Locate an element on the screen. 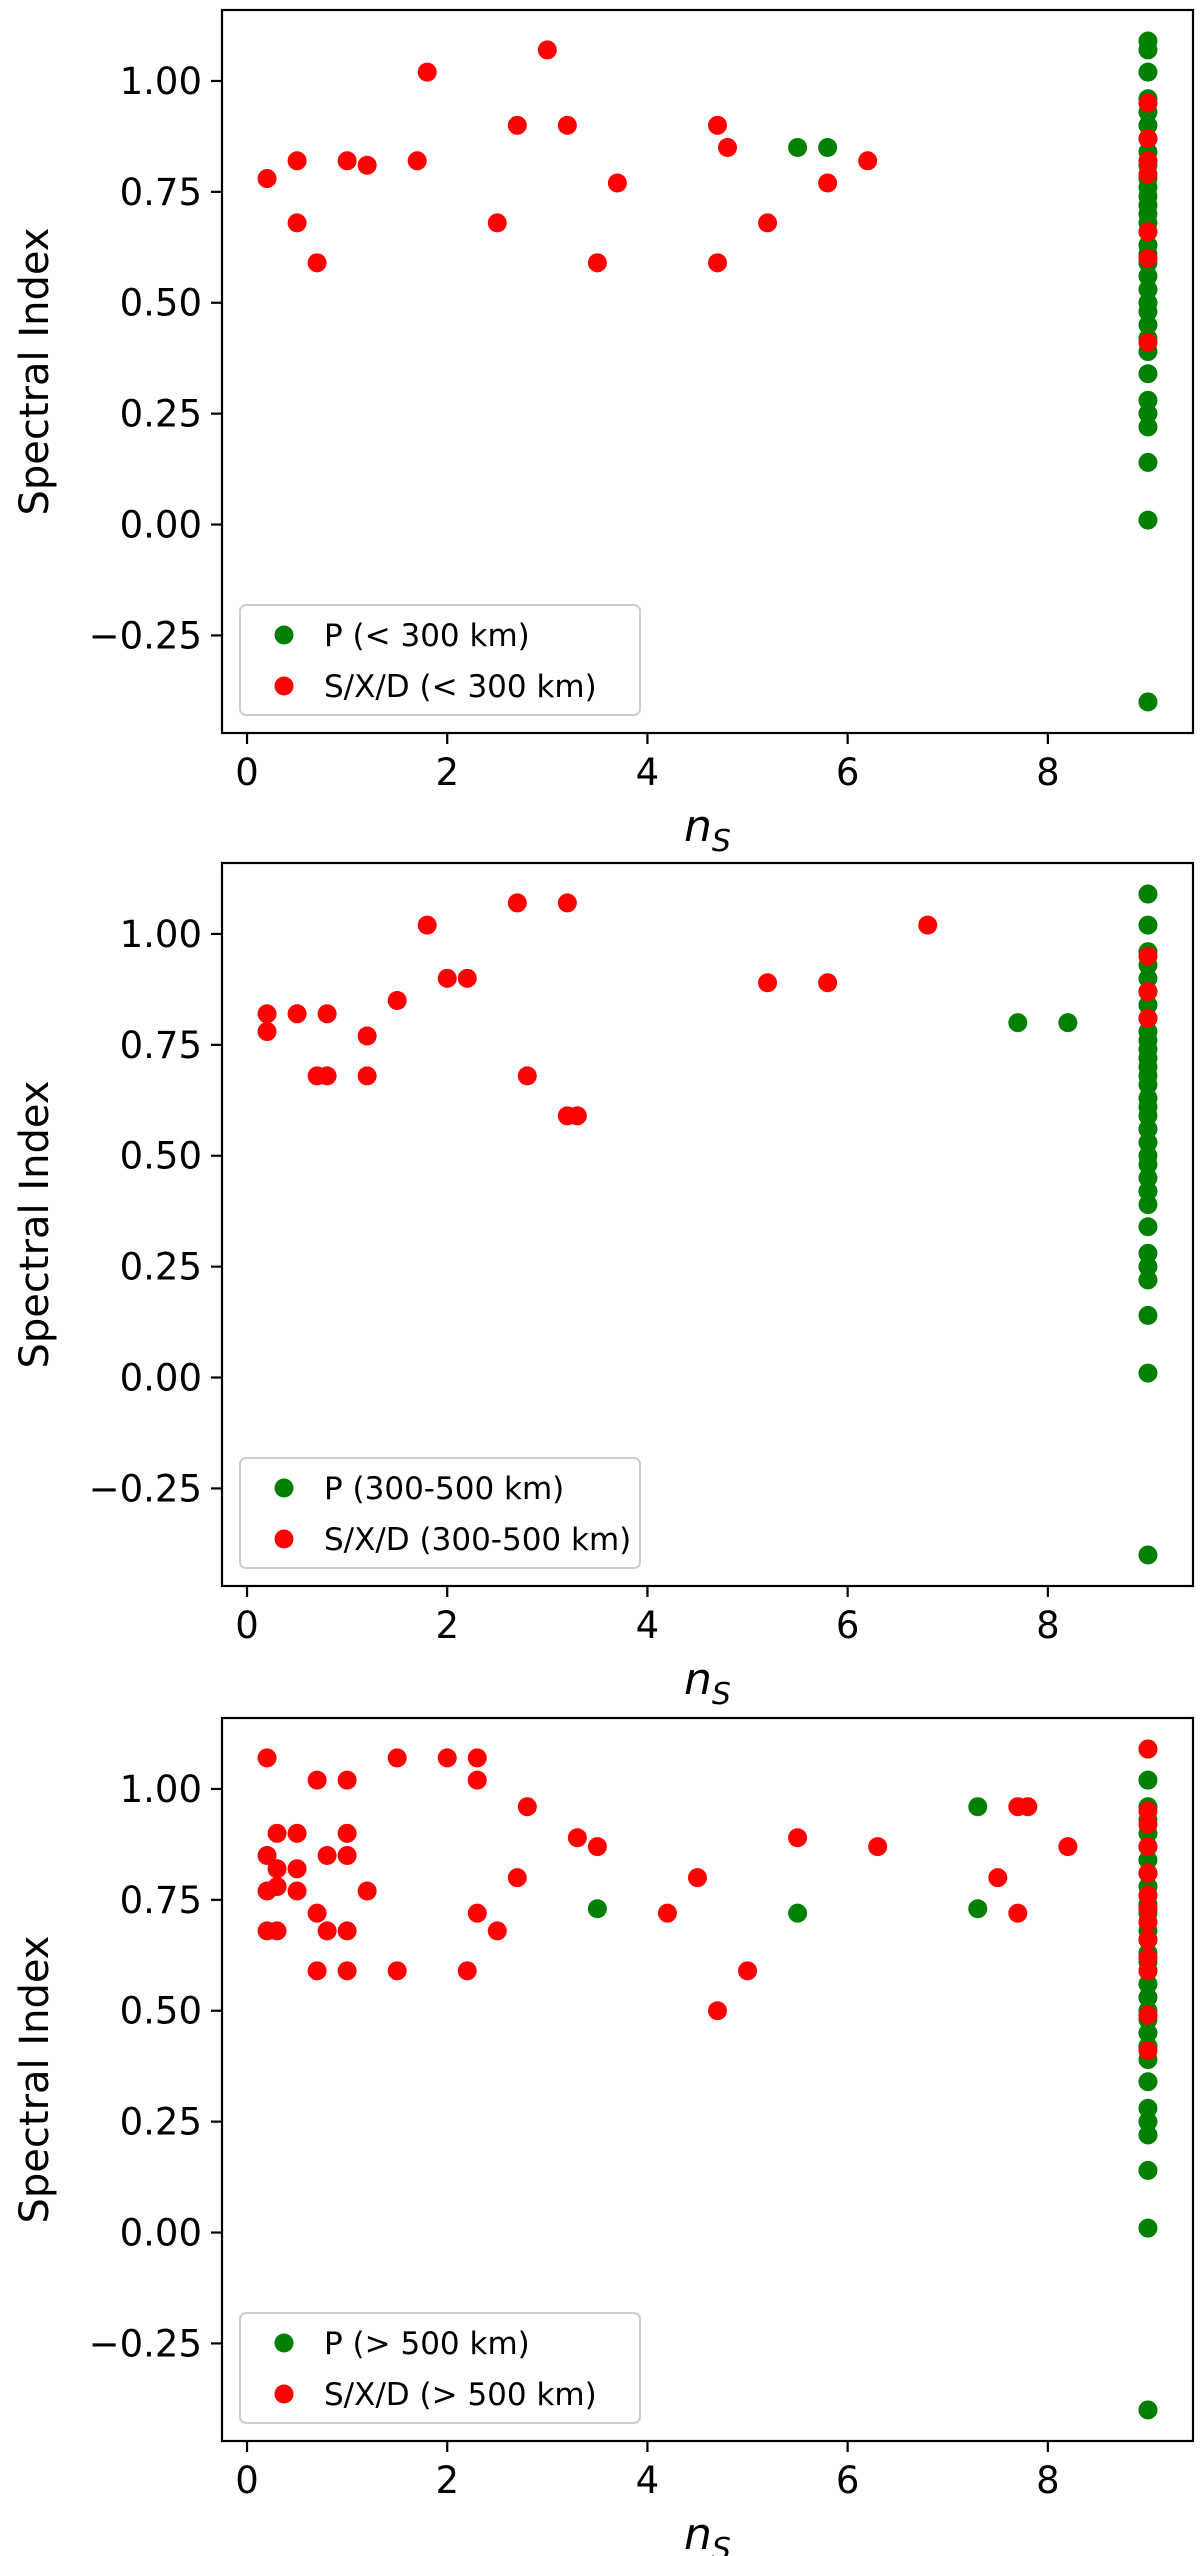 The height and width of the screenshot is (2556, 1200). legend: P (300-500 km) S/X/D (300-500 km) is located at coordinates (440, 1513).